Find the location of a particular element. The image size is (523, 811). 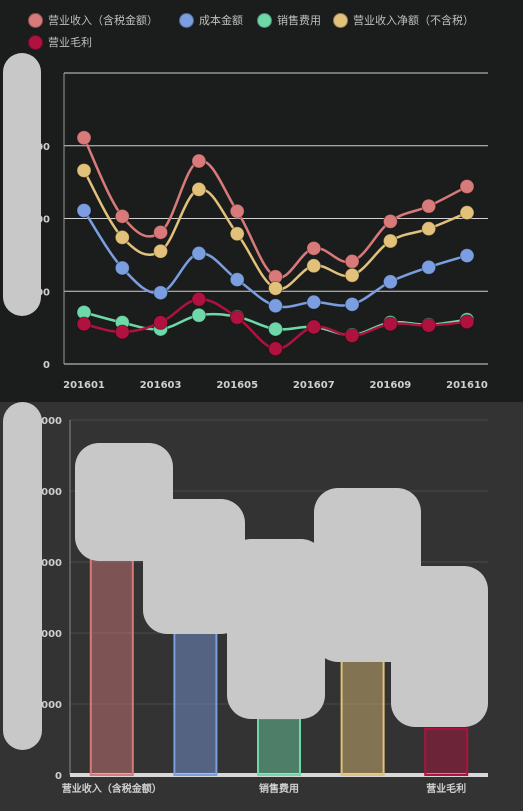

legend-item: 营业收入（含税金额） is located at coordinates (93, 20).